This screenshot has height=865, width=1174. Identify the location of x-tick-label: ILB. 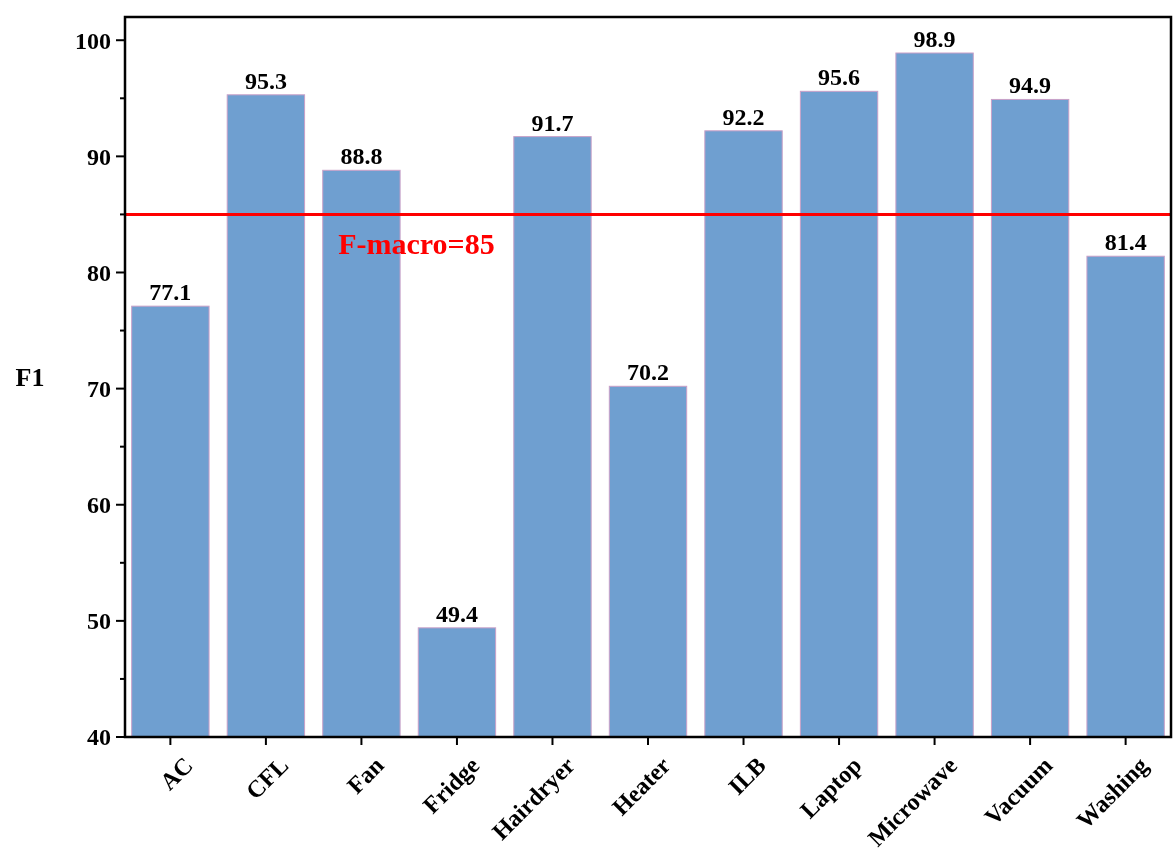
(747, 776).